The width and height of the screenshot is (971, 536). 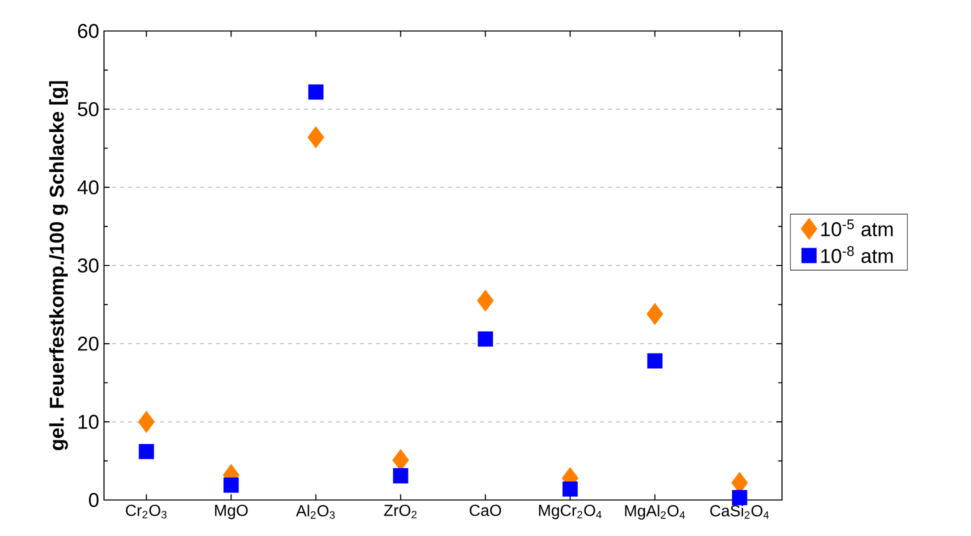 I want to click on x-tick-label: MgCr$_{2}$O$_{4}$, so click(x=570, y=512).